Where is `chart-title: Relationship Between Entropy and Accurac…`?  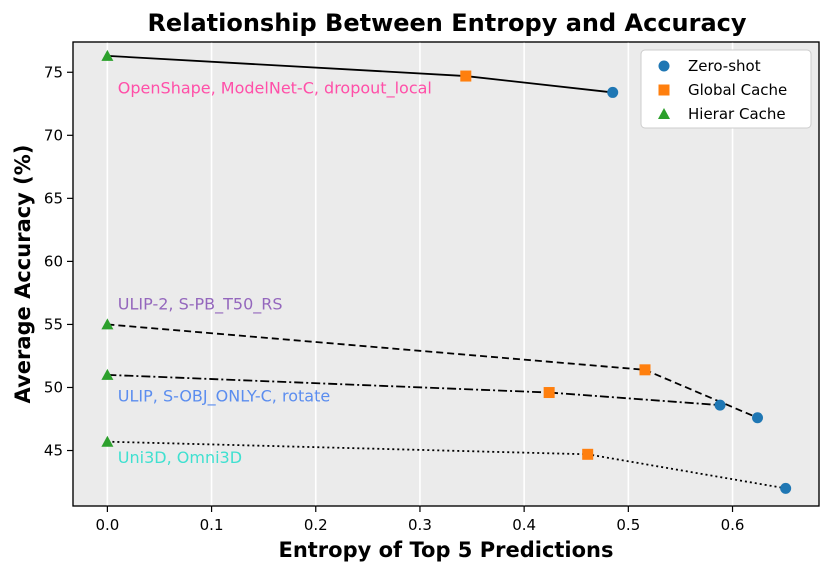
chart-title: Relationship Between Entropy and Accurac… is located at coordinates (446, 23).